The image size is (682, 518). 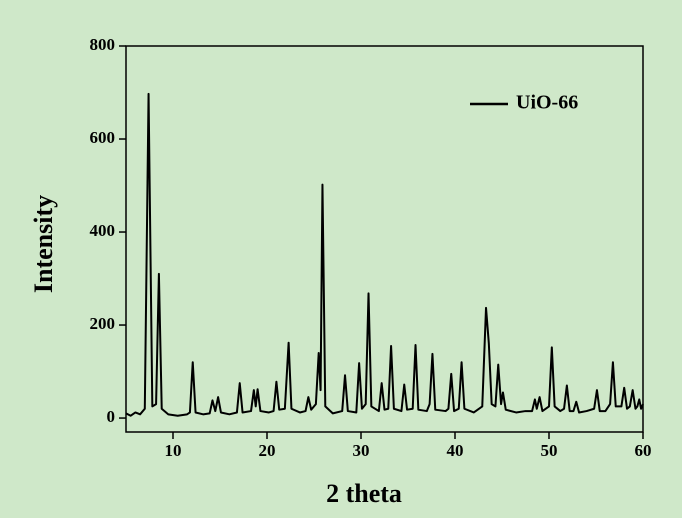 I want to click on y-axis-label: Intensity, so click(x=43, y=244).